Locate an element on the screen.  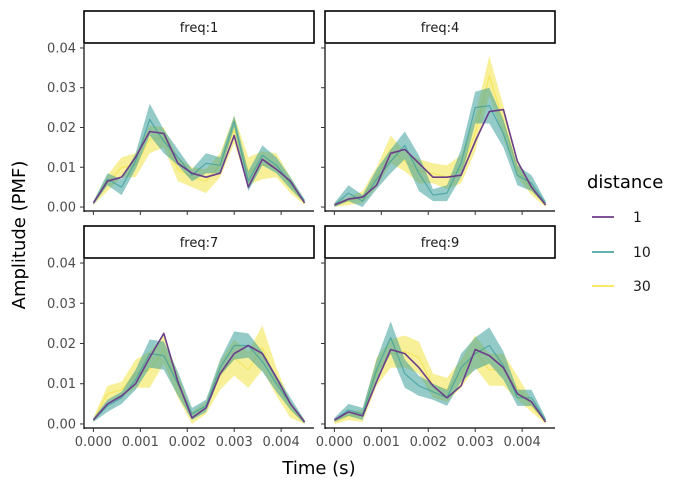
panel-strip-label: freq:4 is located at coordinates (440, 28).